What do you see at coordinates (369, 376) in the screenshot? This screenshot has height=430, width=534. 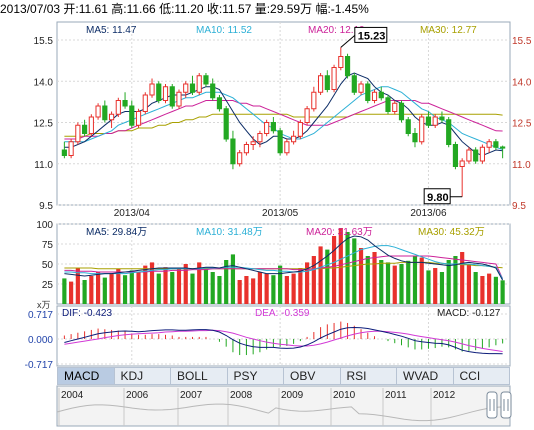 I see `tab-rsi: RSI` at bounding box center [369, 376].